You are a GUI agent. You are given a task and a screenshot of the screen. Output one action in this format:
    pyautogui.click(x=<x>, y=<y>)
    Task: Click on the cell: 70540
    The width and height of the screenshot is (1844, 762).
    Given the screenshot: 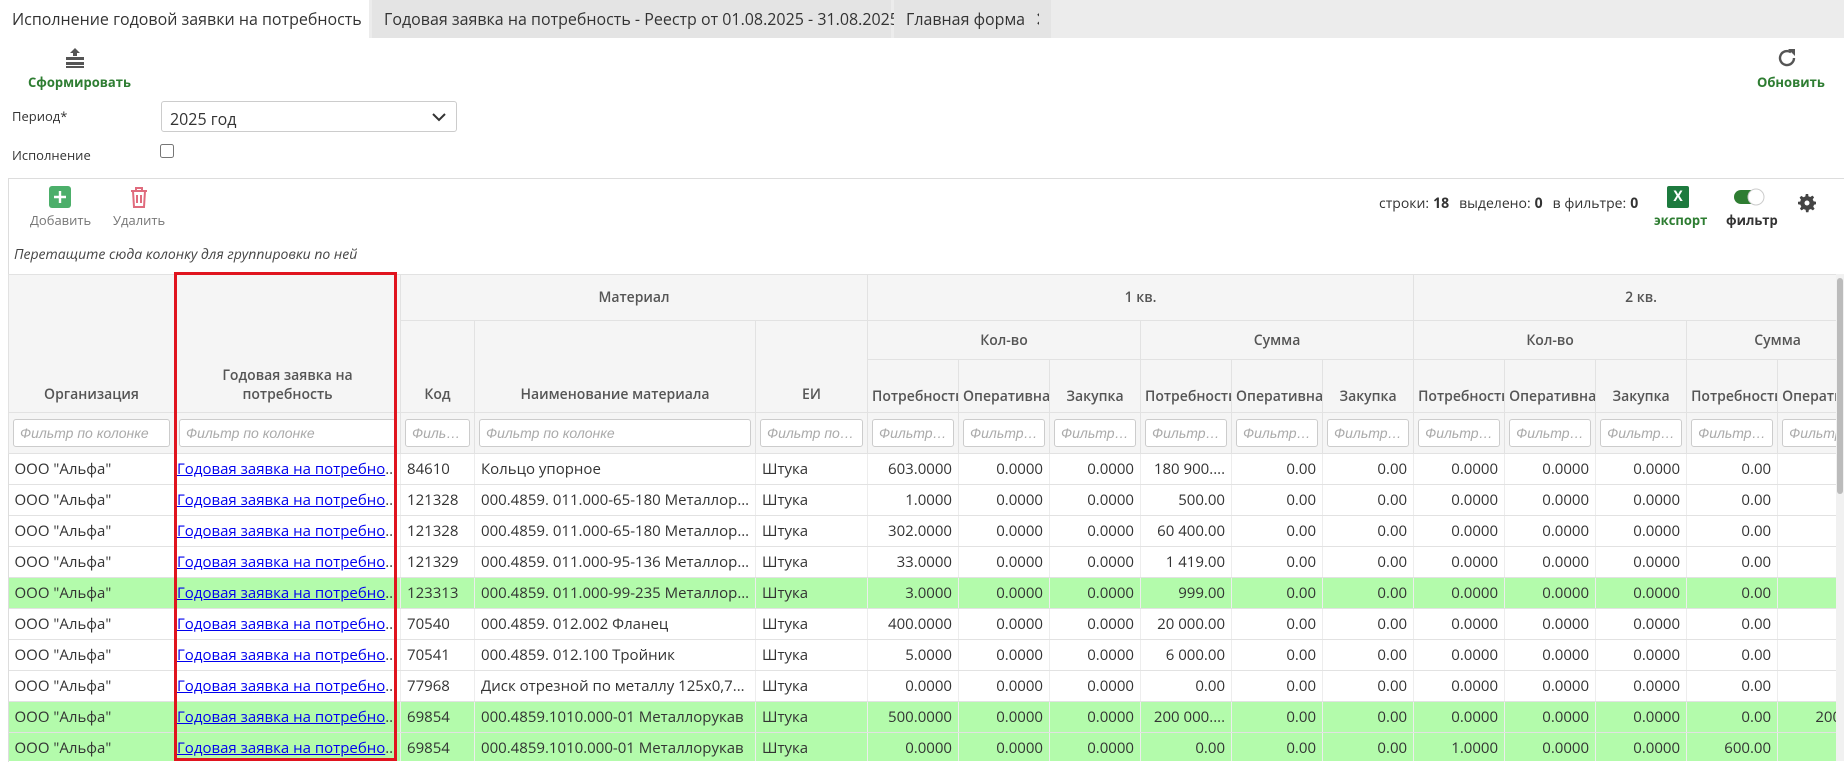 What is the action you would take?
    pyautogui.click(x=437, y=624)
    